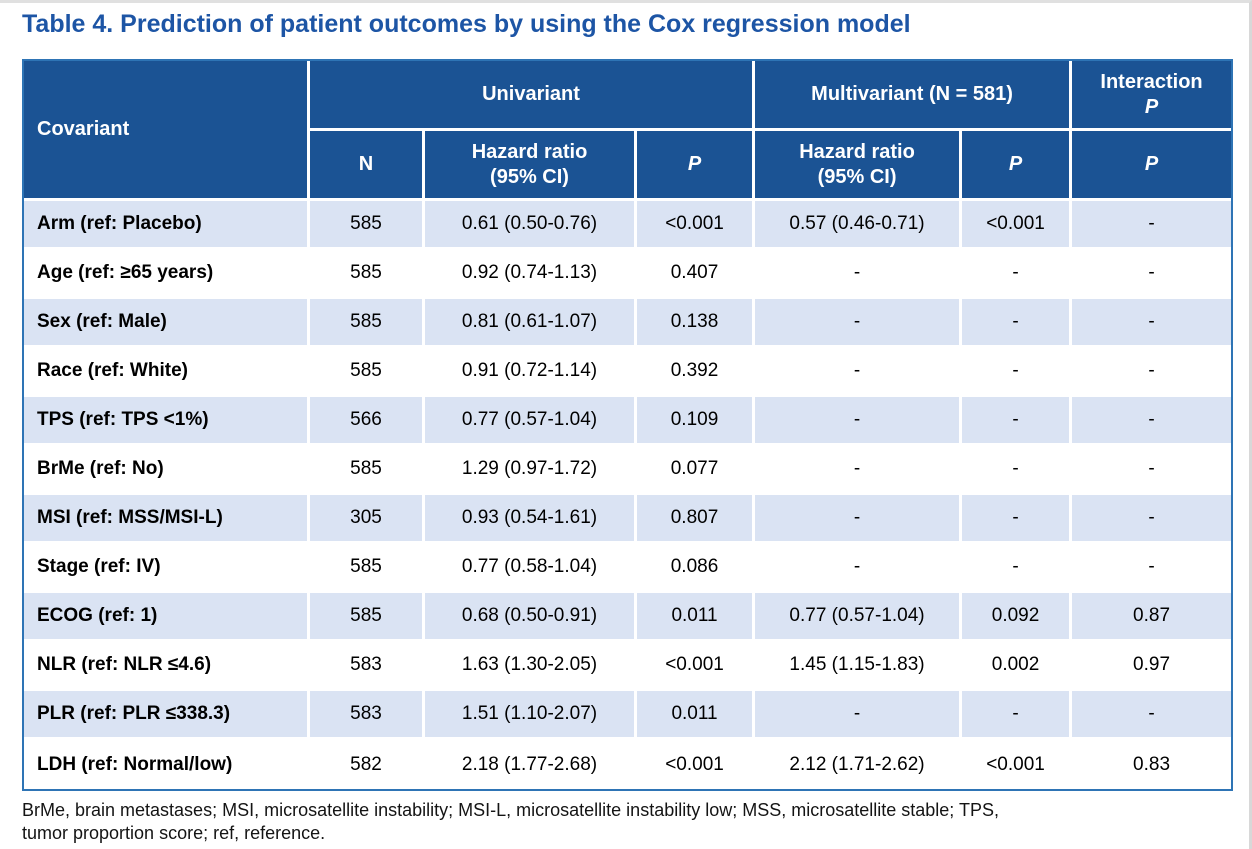 The height and width of the screenshot is (849, 1252). I want to click on cell-univariant-hr: 0.61 (0.50-0.76), so click(531, 225).